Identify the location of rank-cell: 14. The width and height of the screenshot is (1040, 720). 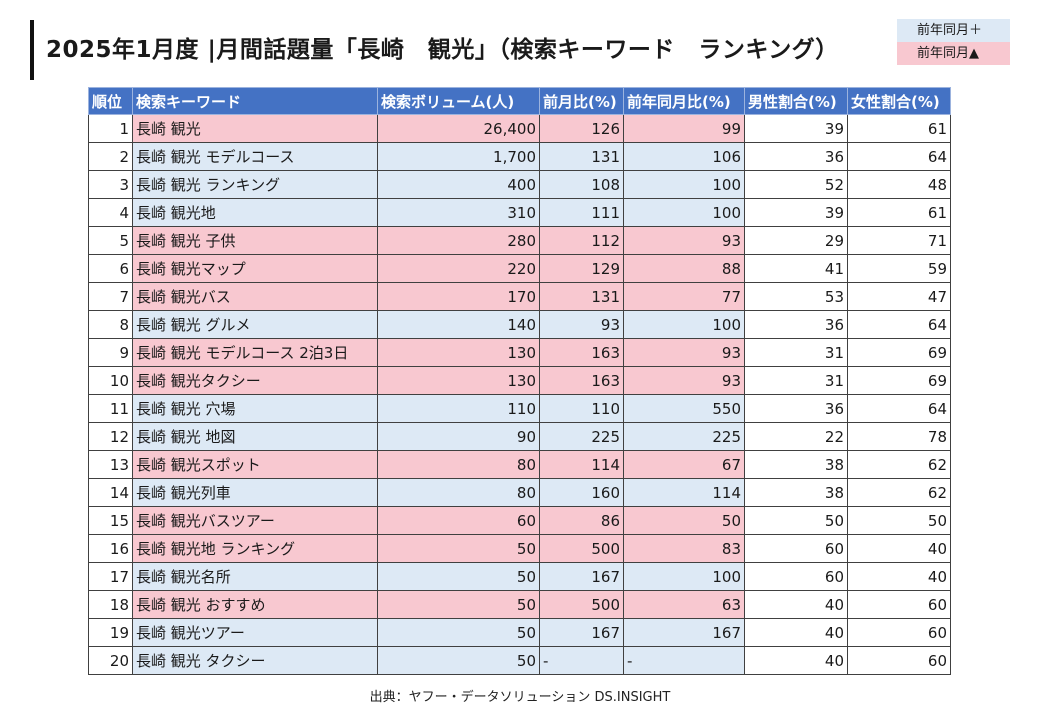
(110, 492).